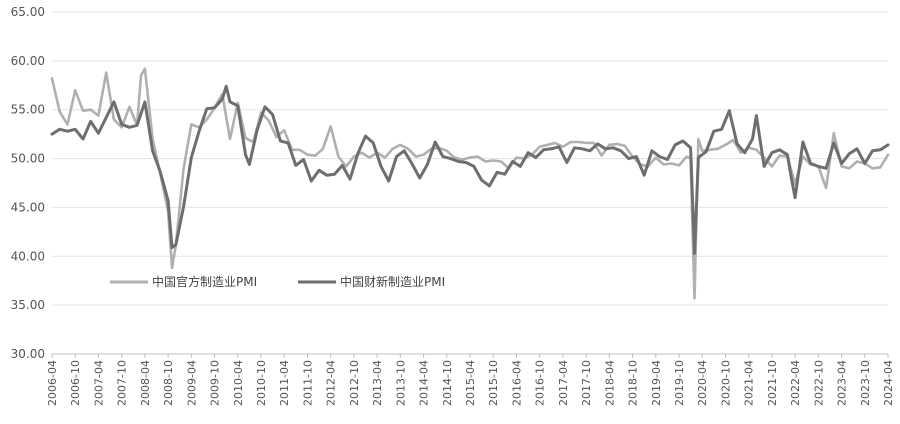 This screenshot has width=900, height=424. I want to click on y-tick-label: 40.00, so click(28, 256).